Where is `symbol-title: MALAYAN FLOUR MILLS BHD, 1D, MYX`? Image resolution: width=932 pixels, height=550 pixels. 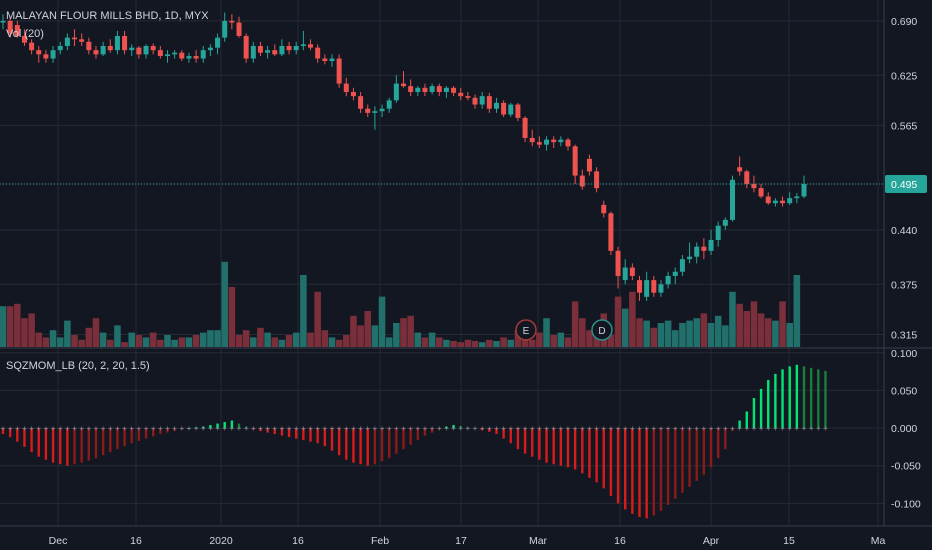
symbol-title: MALAYAN FLOUR MILLS BHD, 1D, MYX is located at coordinates (107, 16).